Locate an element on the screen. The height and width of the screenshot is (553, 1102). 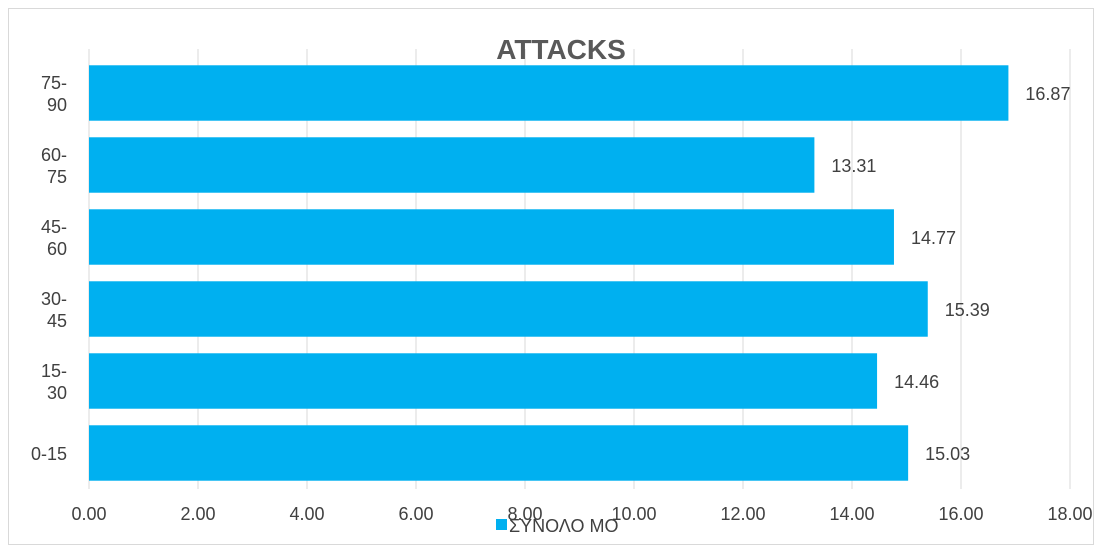
x-tick-label-3: 6.00 is located at coordinates (415, 514).